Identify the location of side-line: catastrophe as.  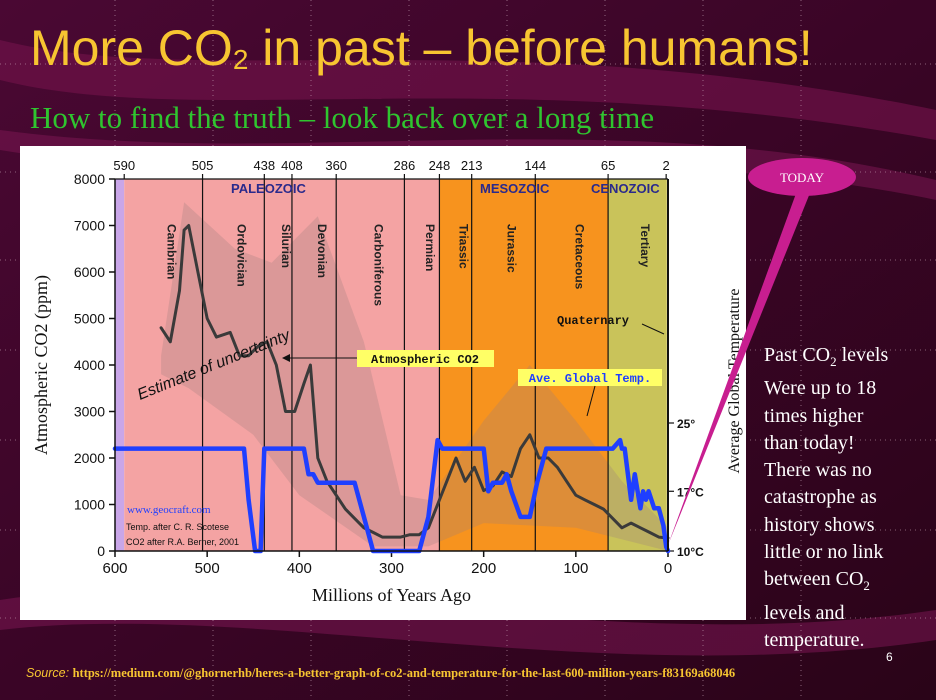
(820, 497).